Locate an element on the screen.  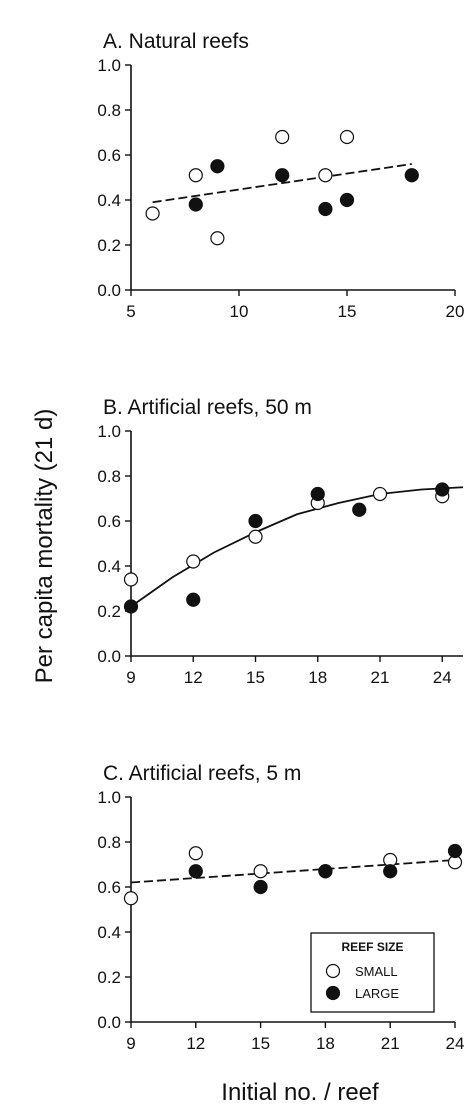
legend: REEF SIZE SMALL LARGE is located at coordinates (372, 972).